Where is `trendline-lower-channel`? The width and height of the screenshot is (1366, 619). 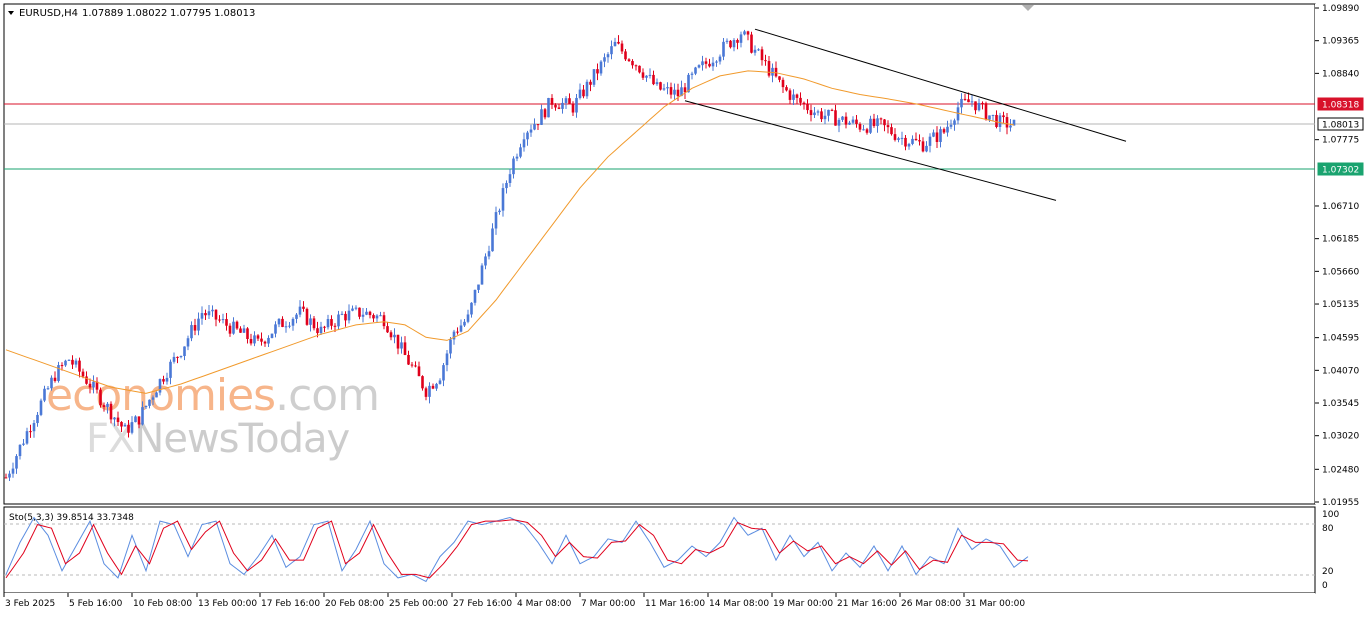
trendline-lower-channel is located at coordinates (870, 150).